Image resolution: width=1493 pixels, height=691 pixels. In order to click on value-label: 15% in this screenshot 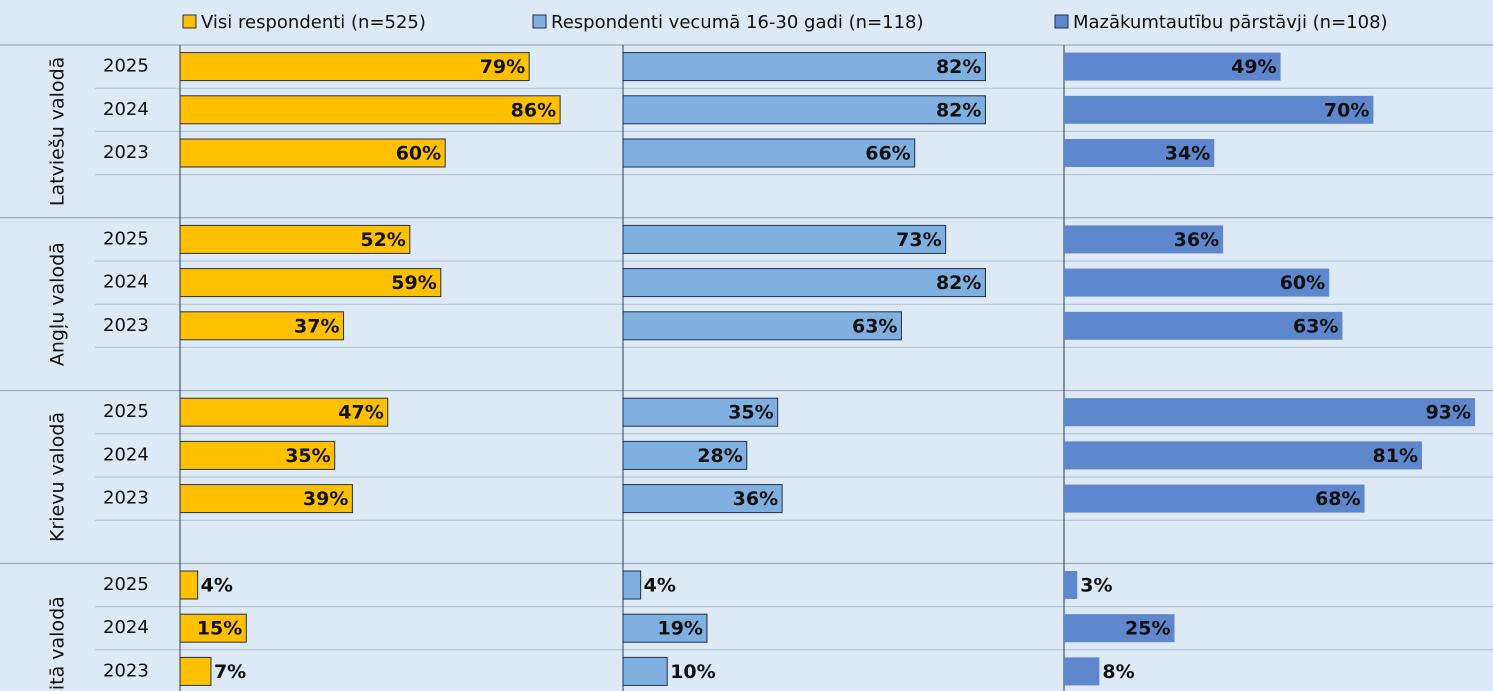, I will do `click(219, 629)`.